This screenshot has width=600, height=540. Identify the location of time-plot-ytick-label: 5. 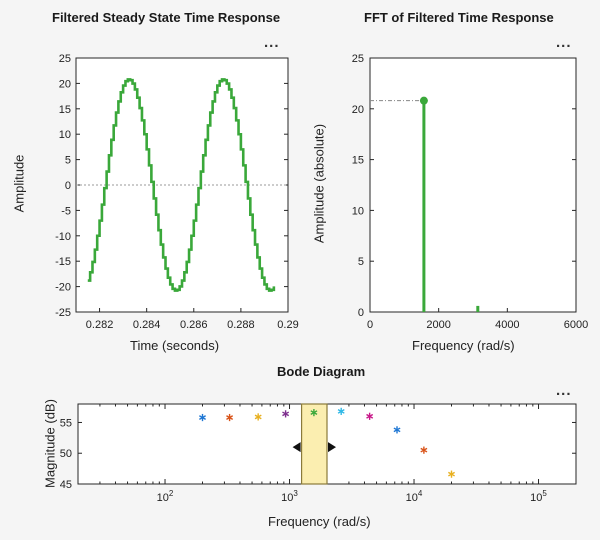
(68, 161).